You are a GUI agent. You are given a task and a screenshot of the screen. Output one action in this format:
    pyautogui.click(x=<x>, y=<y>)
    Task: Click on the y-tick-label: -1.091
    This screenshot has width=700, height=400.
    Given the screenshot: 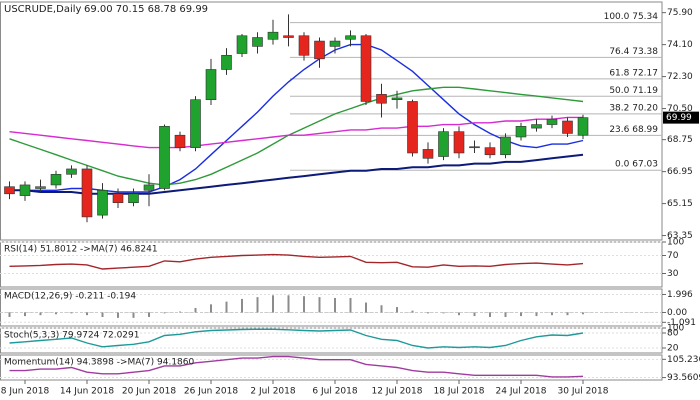 What is the action you would take?
    pyautogui.click(x=681, y=323)
    